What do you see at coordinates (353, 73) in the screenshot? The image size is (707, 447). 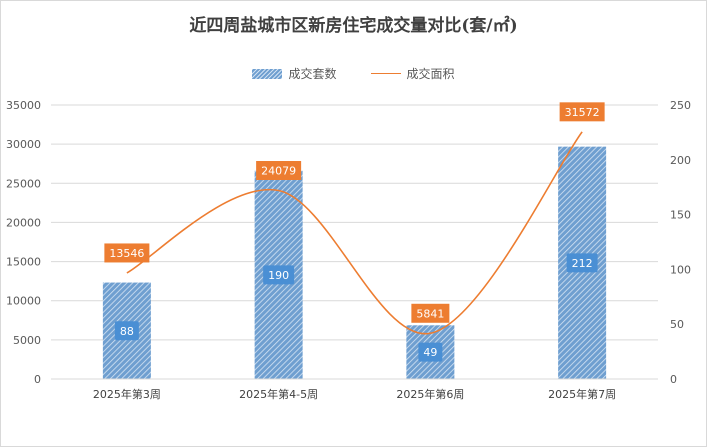 I see `legend: 成交套数 成交面积` at bounding box center [353, 73].